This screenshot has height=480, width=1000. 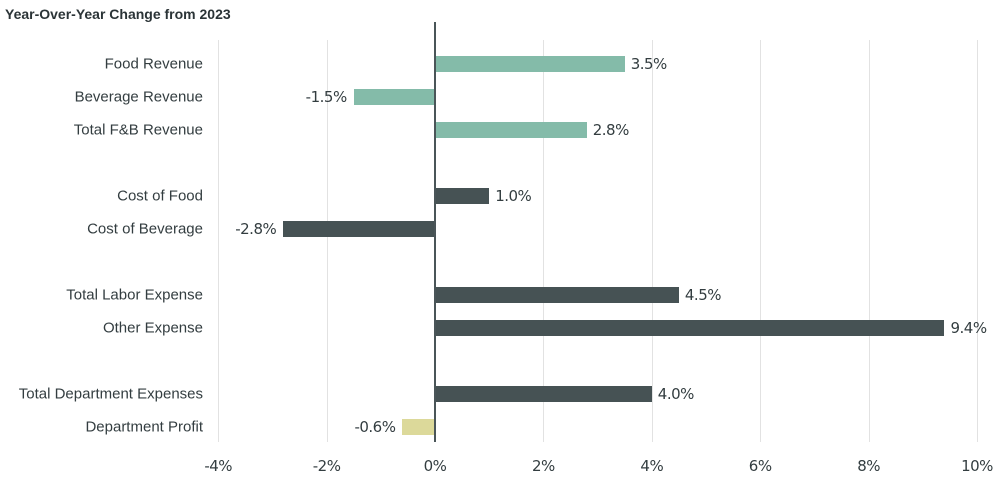 What do you see at coordinates (153, 64) in the screenshot?
I see `category-label: Food Revenue` at bounding box center [153, 64].